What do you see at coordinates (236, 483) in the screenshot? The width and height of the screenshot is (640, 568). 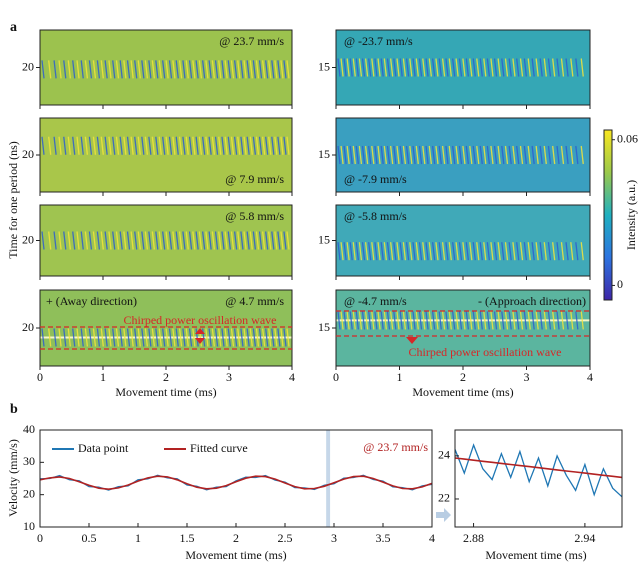 I see `series-line` at bounding box center [236, 483].